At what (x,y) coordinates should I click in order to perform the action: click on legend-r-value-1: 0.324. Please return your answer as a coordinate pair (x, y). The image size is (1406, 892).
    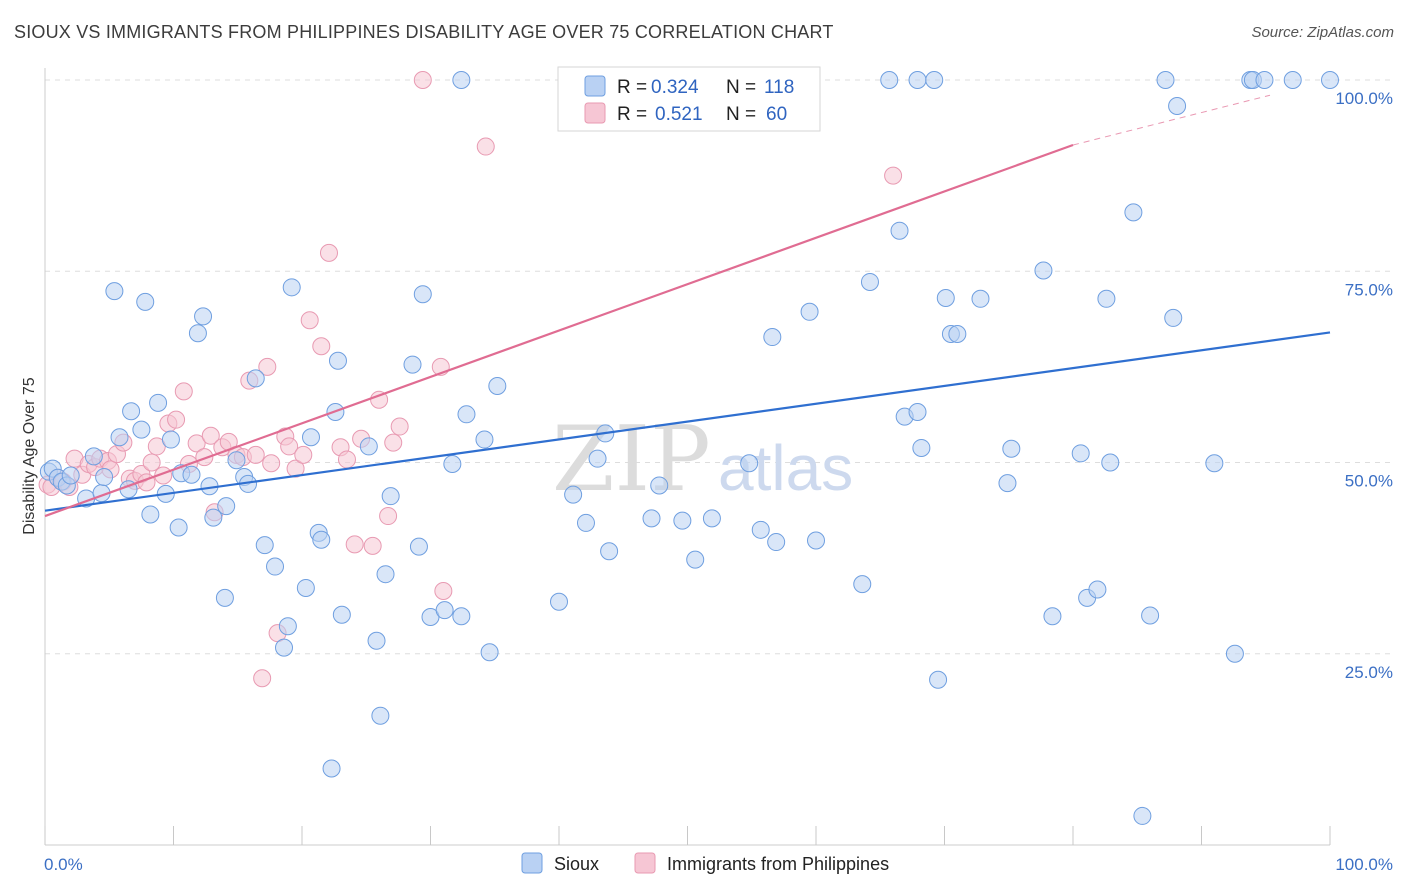
    Looking at the image, I should click on (675, 87).